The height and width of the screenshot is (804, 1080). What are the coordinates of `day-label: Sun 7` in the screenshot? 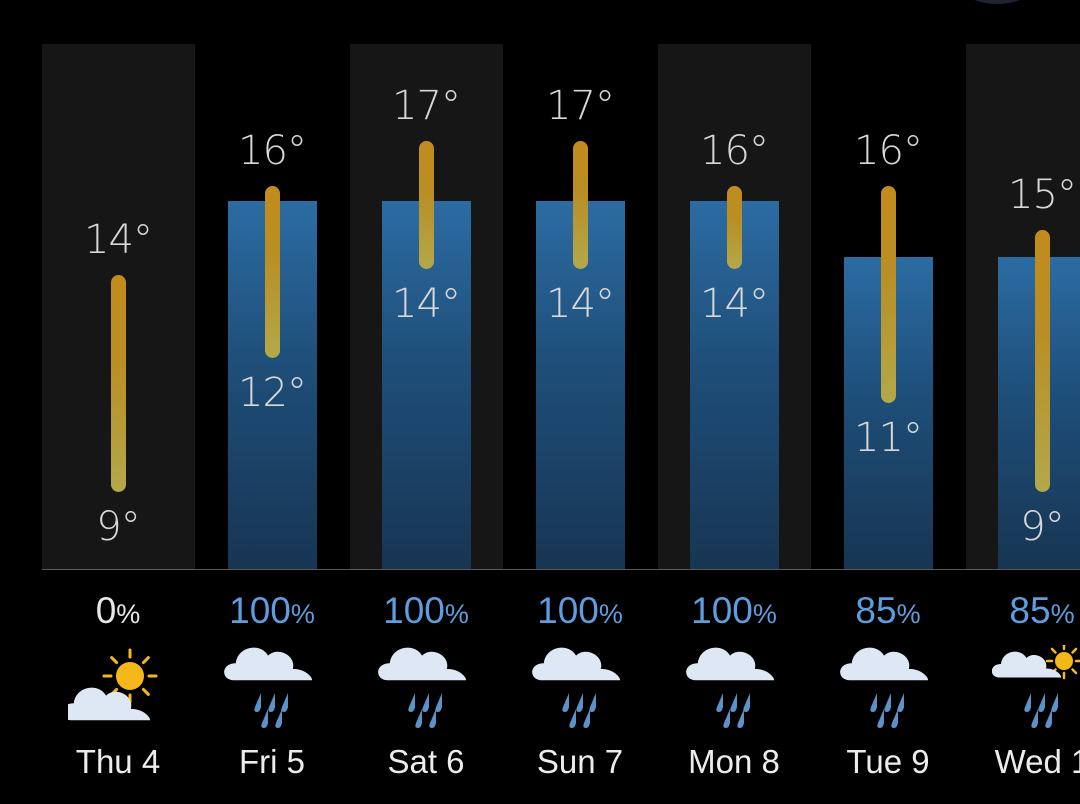 It's located at (580, 761).